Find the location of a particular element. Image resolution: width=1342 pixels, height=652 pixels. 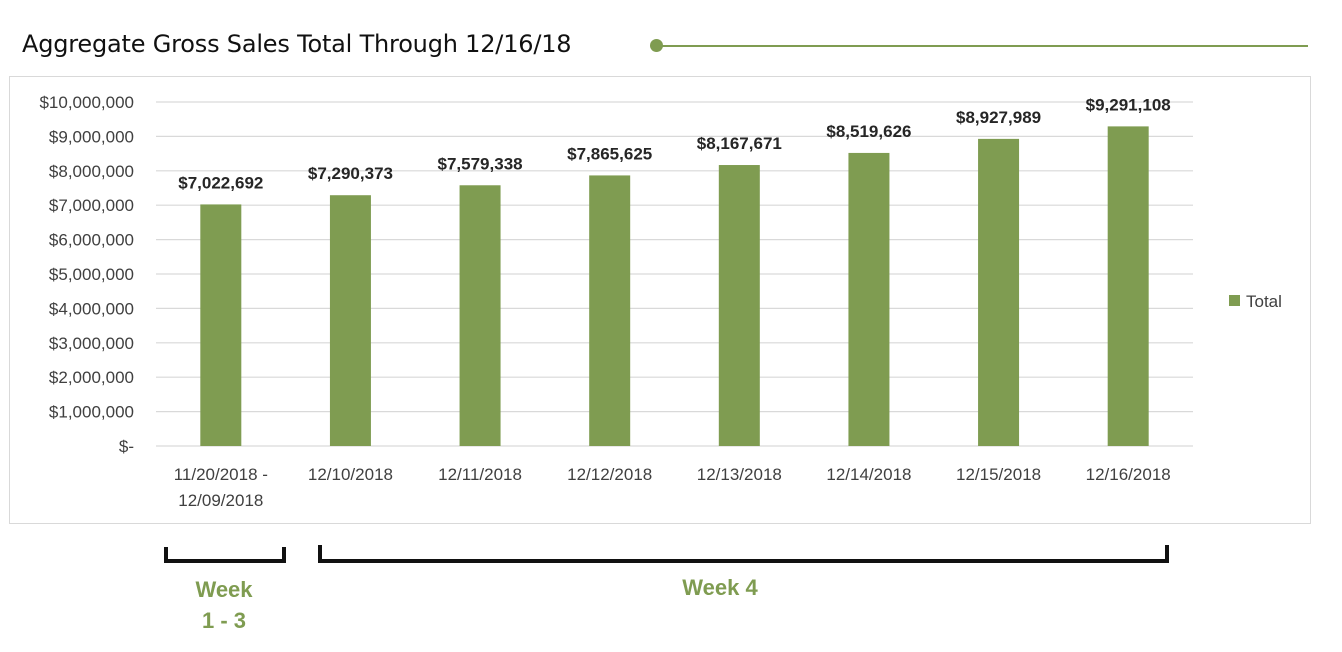

x-tick-label: 12/16/2018 is located at coordinates (1128, 474).